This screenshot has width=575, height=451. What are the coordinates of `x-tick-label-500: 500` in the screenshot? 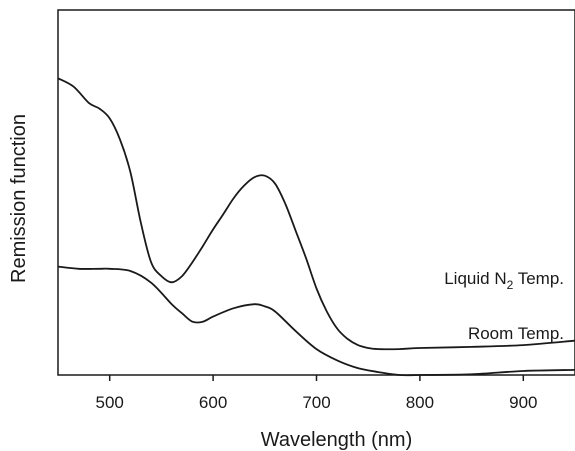 It's located at (110, 402).